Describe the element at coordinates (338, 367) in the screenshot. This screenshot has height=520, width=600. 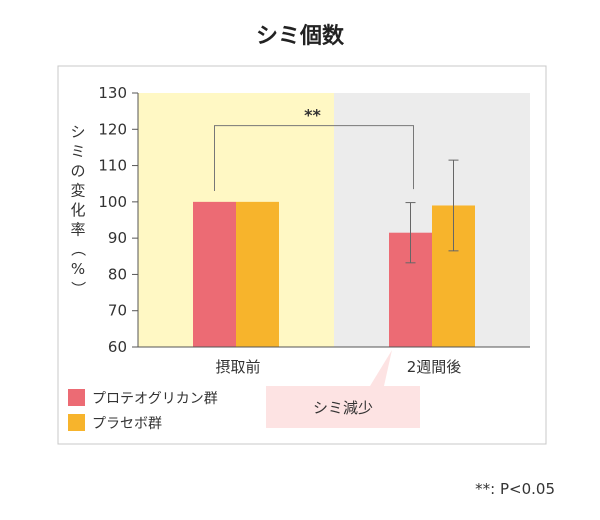
I see `x-axis-labels: 摂取前 2週間後` at that location.